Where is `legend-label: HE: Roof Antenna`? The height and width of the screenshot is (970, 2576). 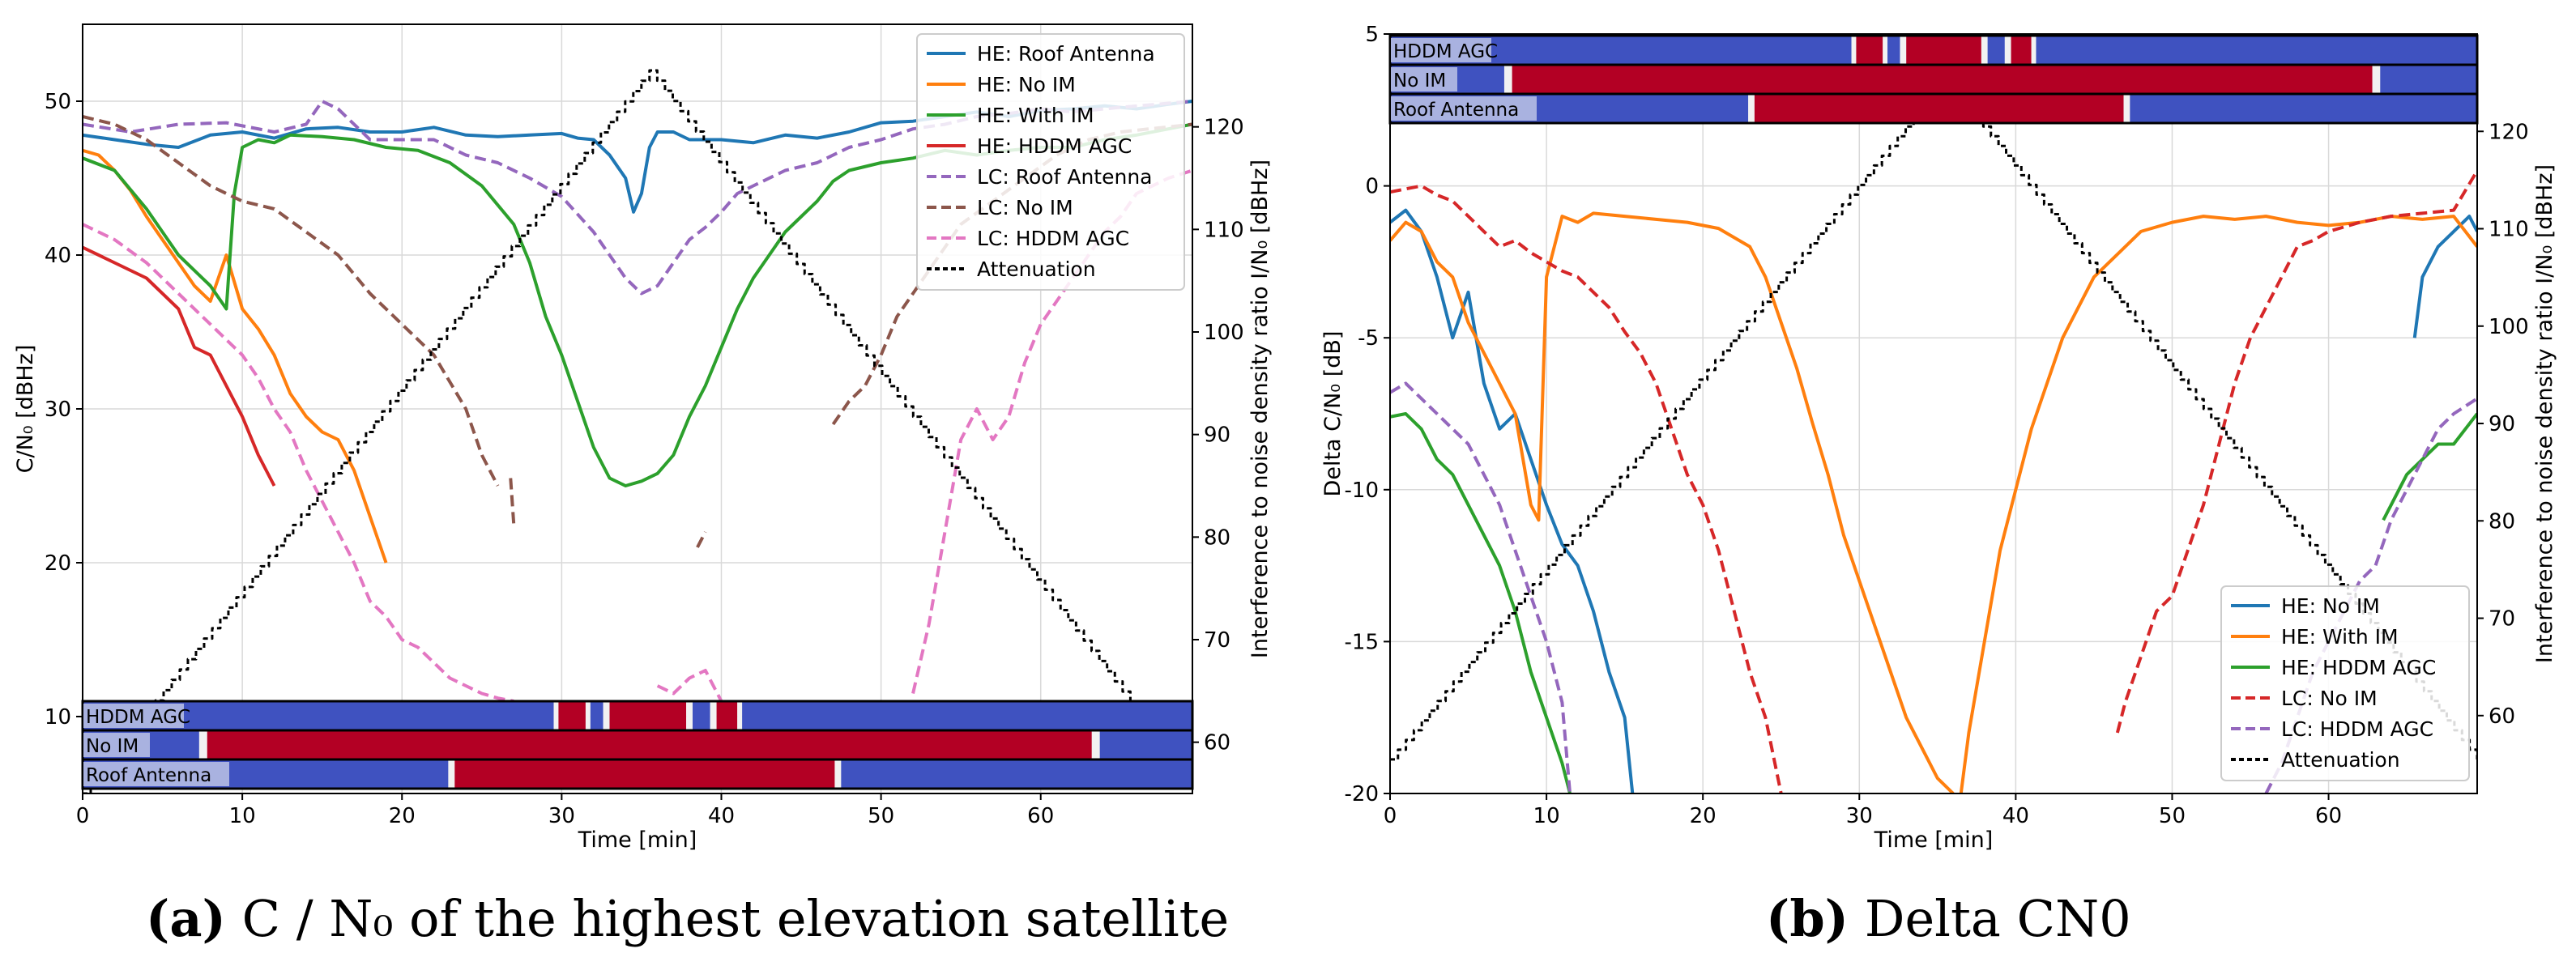
legend-label: HE: Roof Antenna is located at coordinates (1066, 54).